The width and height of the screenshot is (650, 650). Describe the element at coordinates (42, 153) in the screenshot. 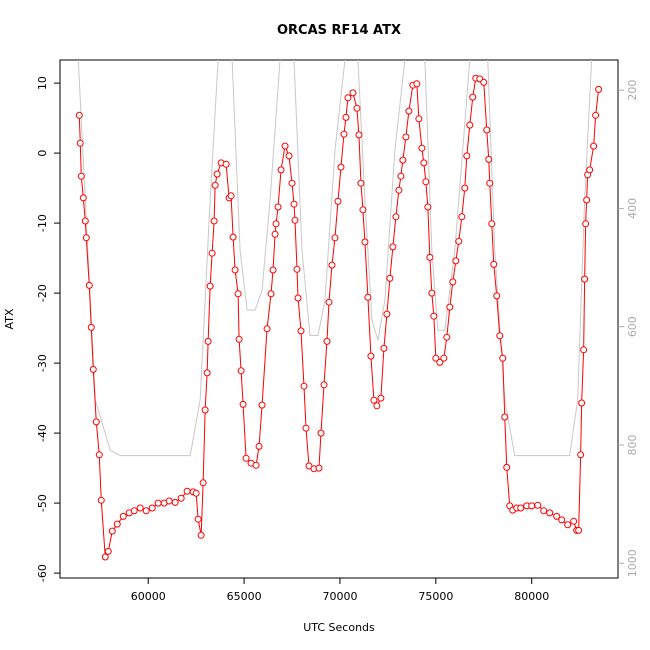

I see `y-tick-label: 0` at that location.